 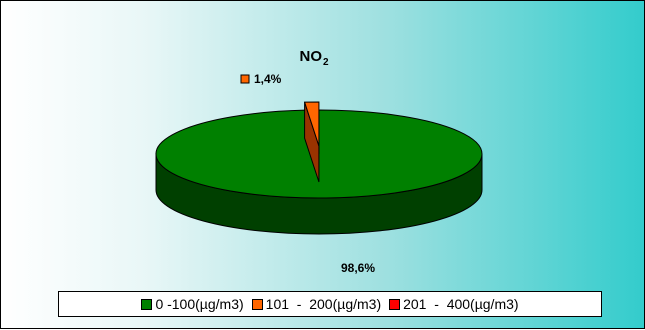 I want to click on data-label-0: 98,6%, so click(x=358, y=268).